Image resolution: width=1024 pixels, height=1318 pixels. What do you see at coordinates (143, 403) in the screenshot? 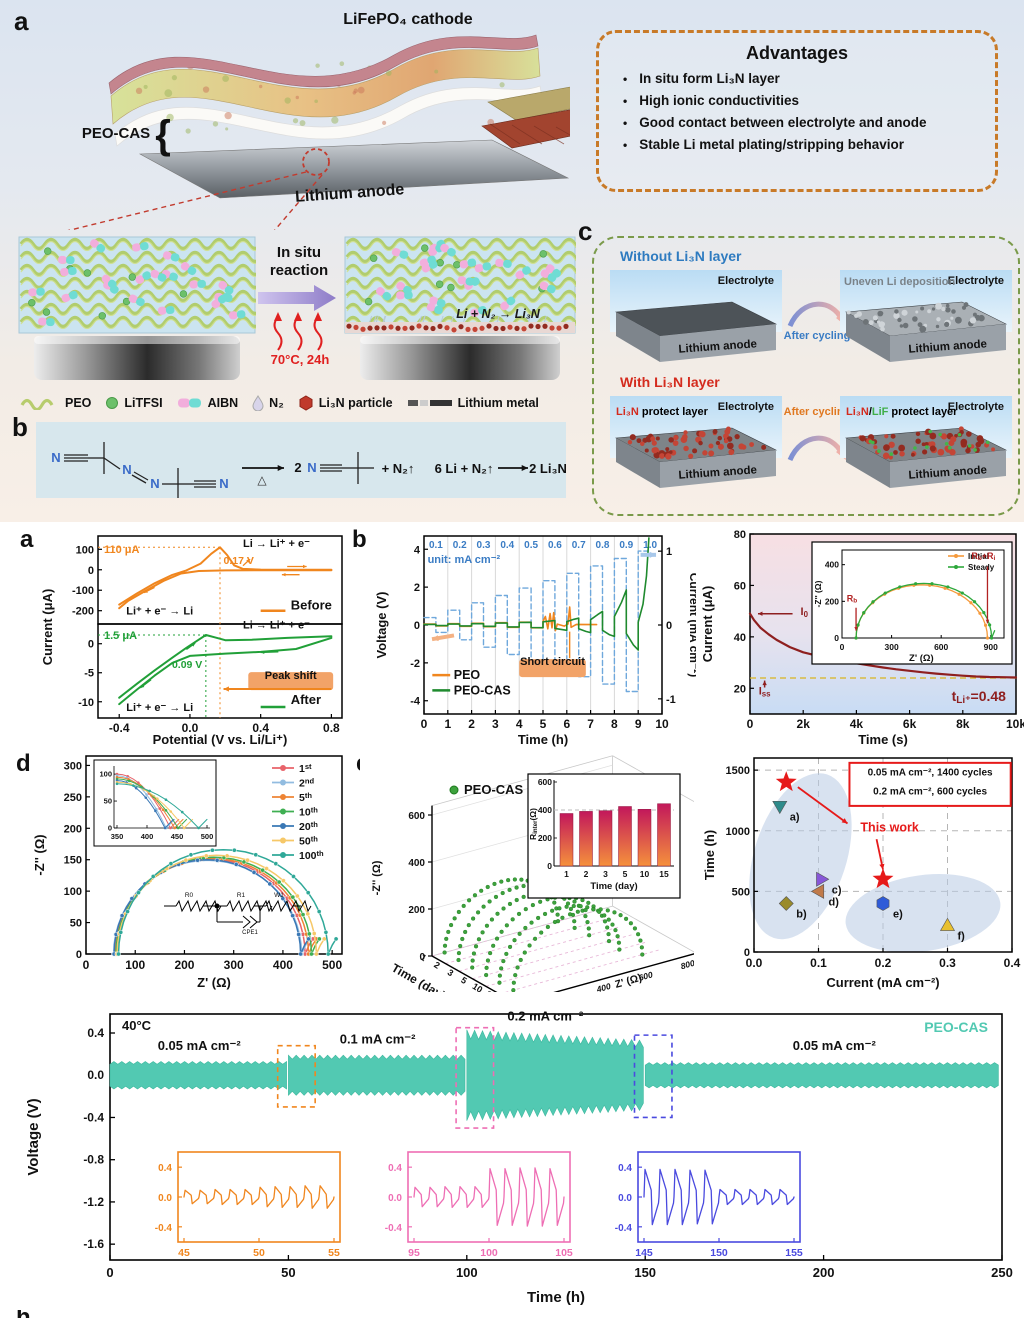
I see `legend-label: LiTFSI` at bounding box center [143, 403].